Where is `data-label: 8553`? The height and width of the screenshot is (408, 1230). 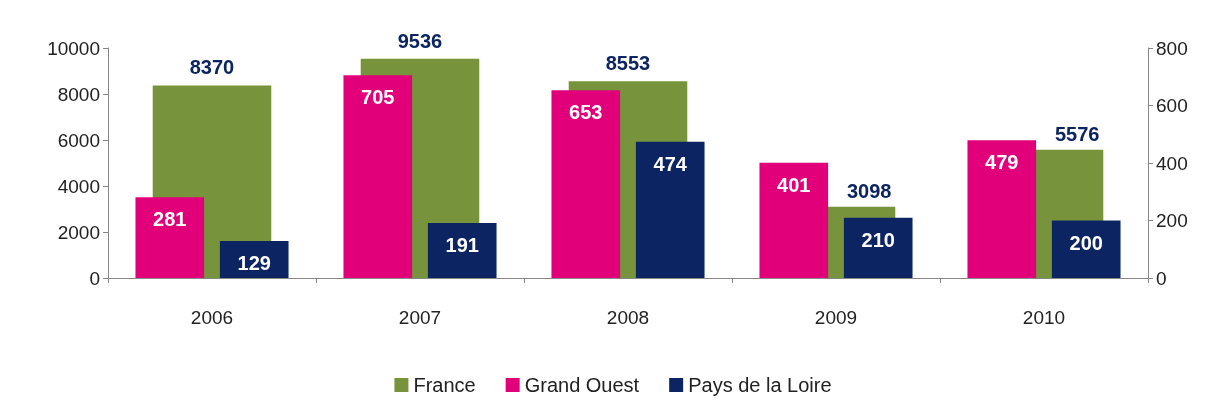
data-label: 8553 is located at coordinates (628, 63).